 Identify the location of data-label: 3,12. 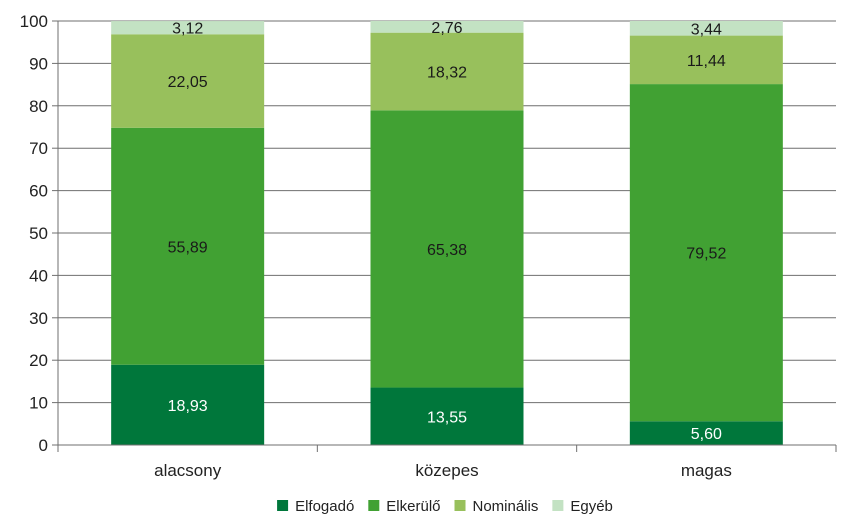
(187, 29).